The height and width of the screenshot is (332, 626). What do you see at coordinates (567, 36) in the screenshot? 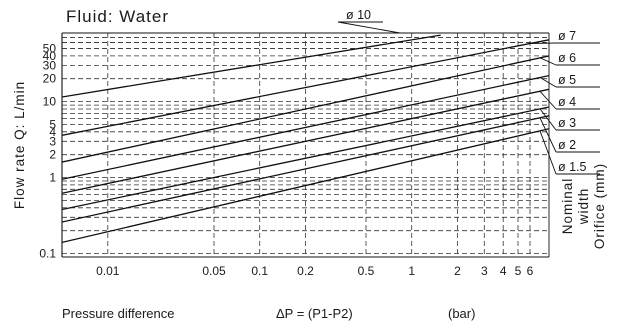
I see `series-label: ø 7` at bounding box center [567, 36].